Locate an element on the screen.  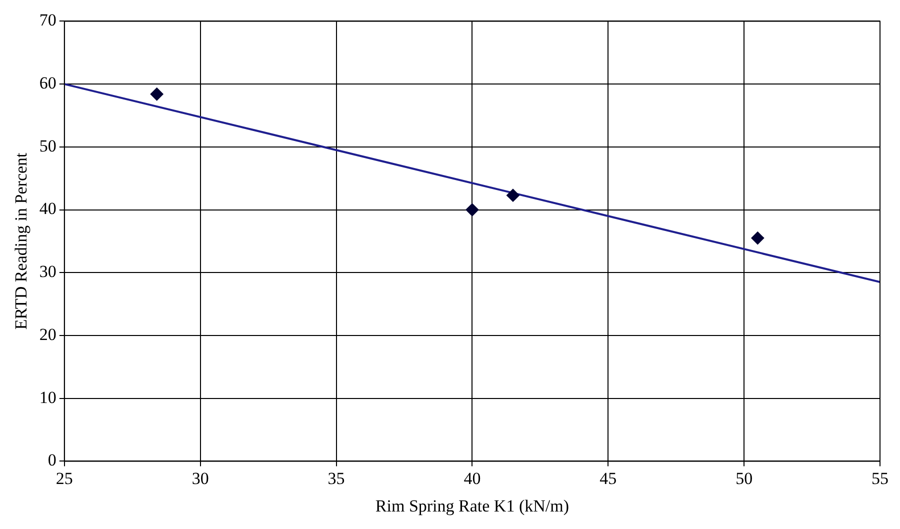
x-tick-label: 35 is located at coordinates (336, 478).